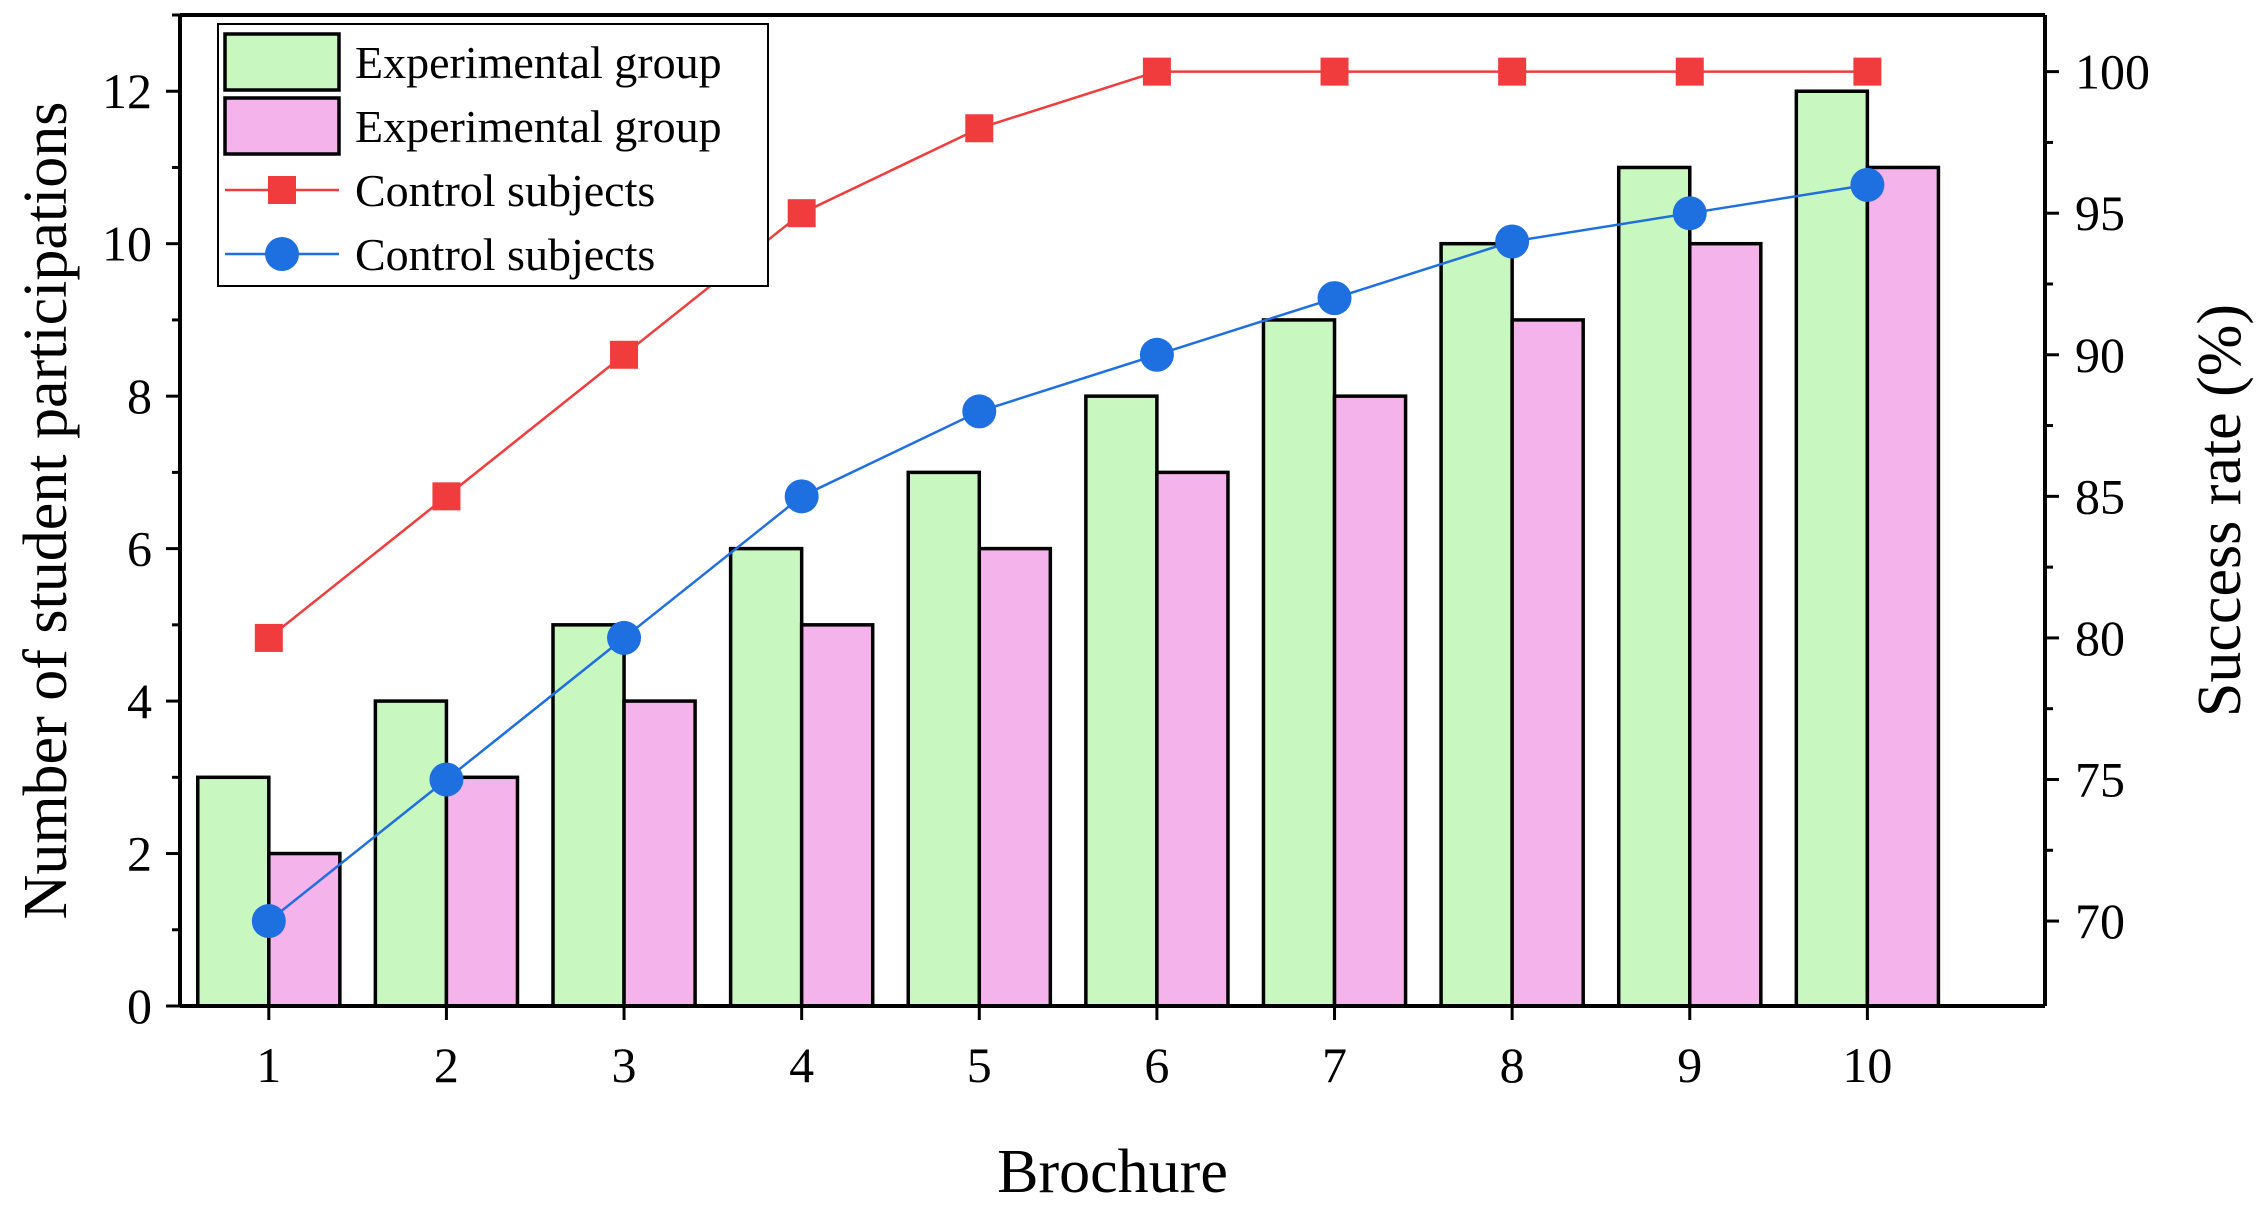  Describe the element at coordinates (139, 1006) in the screenshot. I see `y-tick-label: 0` at that location.